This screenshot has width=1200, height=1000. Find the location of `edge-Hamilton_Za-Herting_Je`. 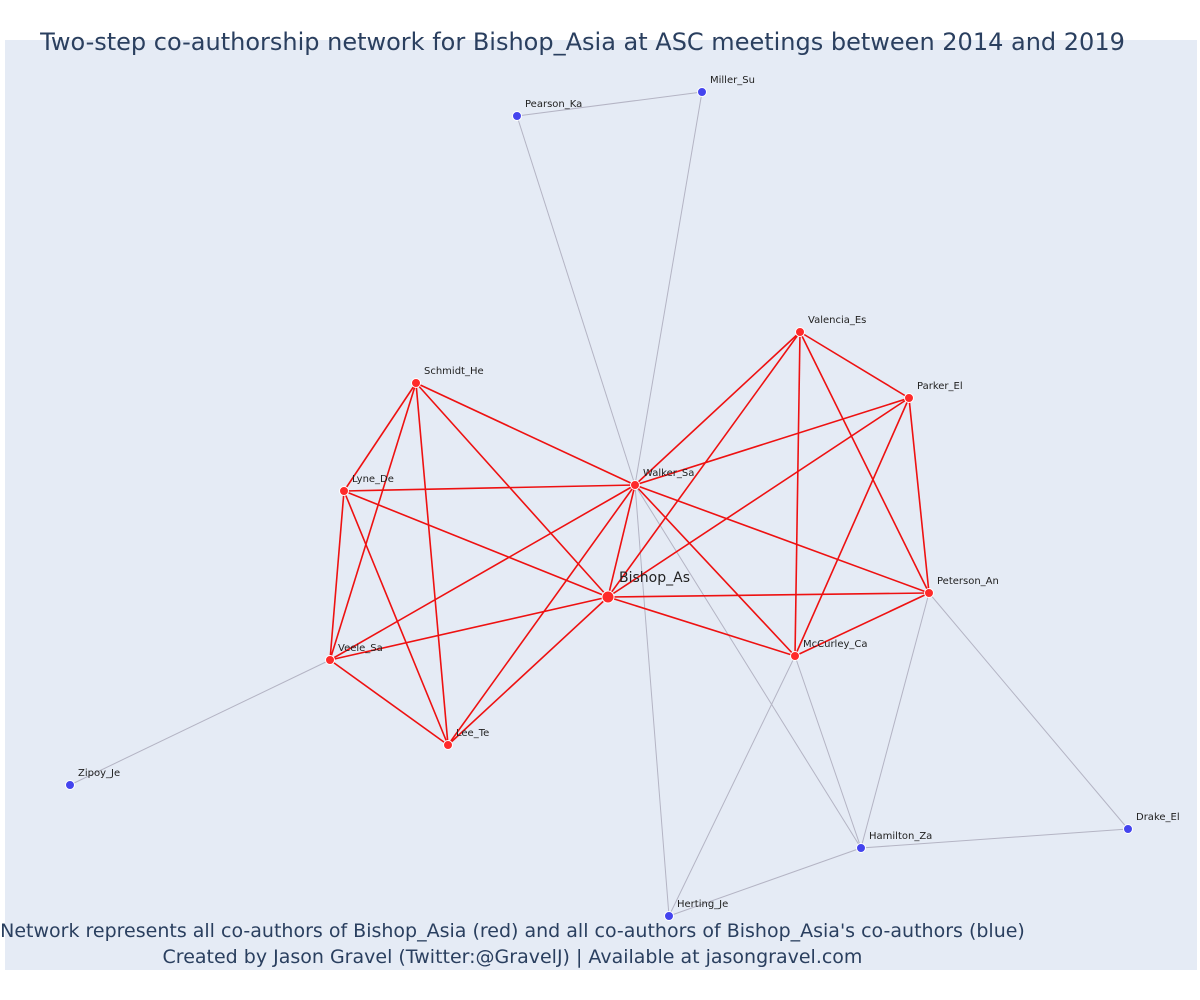

edge-Hamilton_Za-Herting_Je is located at coordinates (765, 882).